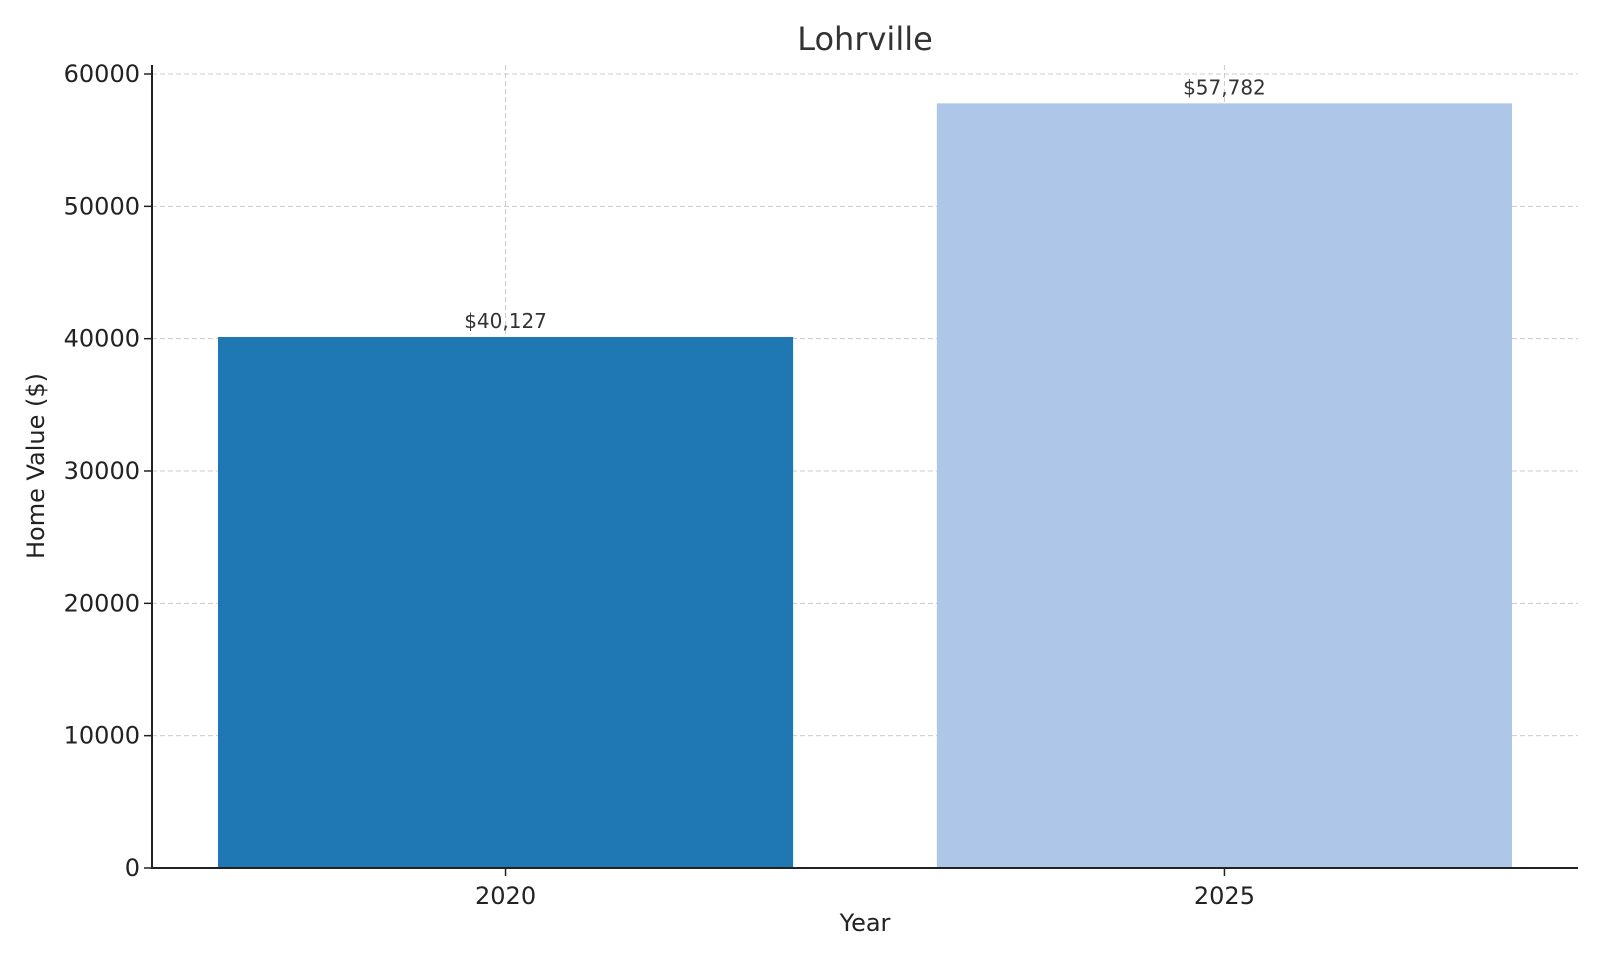  Describe the element at coordinates (102, 736) in the screenshot. I see `y-tick-label: 10000` at that location.